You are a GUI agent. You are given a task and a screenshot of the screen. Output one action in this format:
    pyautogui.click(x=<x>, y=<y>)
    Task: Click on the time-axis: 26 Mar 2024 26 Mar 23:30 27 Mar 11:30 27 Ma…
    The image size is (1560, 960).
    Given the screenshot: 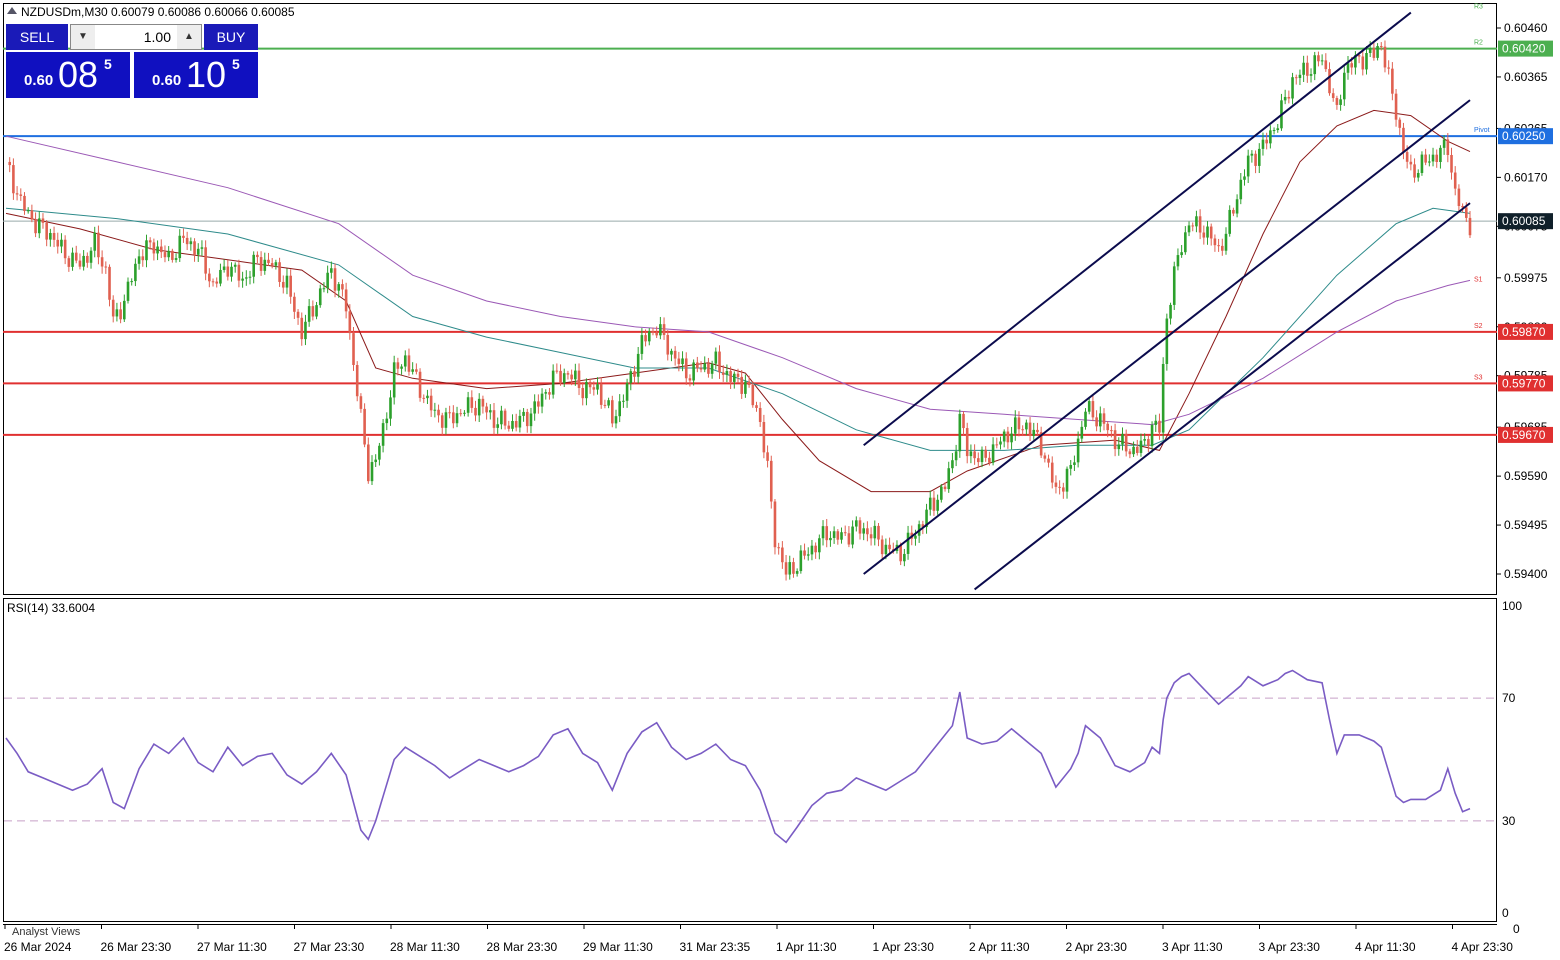 What is the action you would take?
    pyautogui.click(x=758, y=939)
    